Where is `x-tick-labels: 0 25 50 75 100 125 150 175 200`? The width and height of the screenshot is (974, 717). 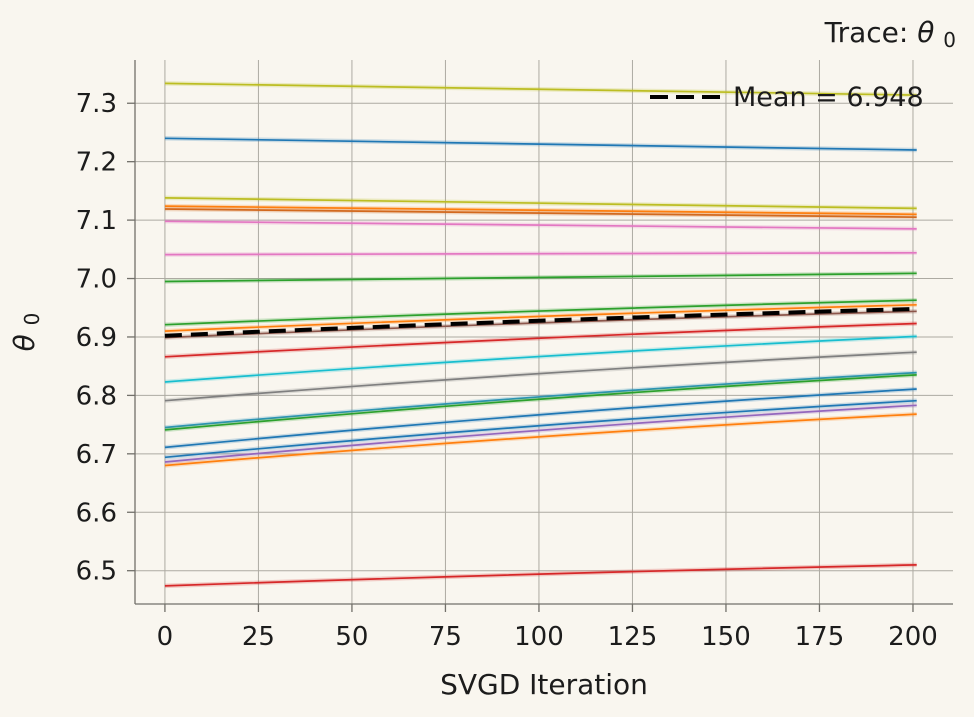 x-tick-labels: 0 25 50 75 100 125 150 175 200 is located at coordinates (547, 637).